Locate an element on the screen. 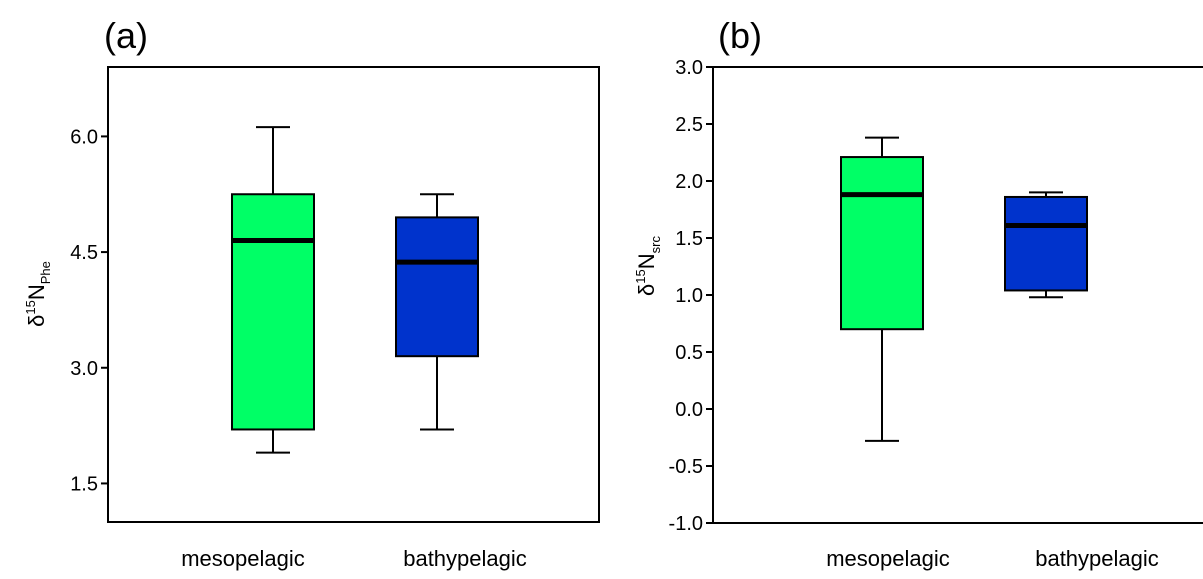 The height and width of the screenshot is (579, 1203). panel-a-y-tick-label: 6.0 is located at coordinates (84, 137).